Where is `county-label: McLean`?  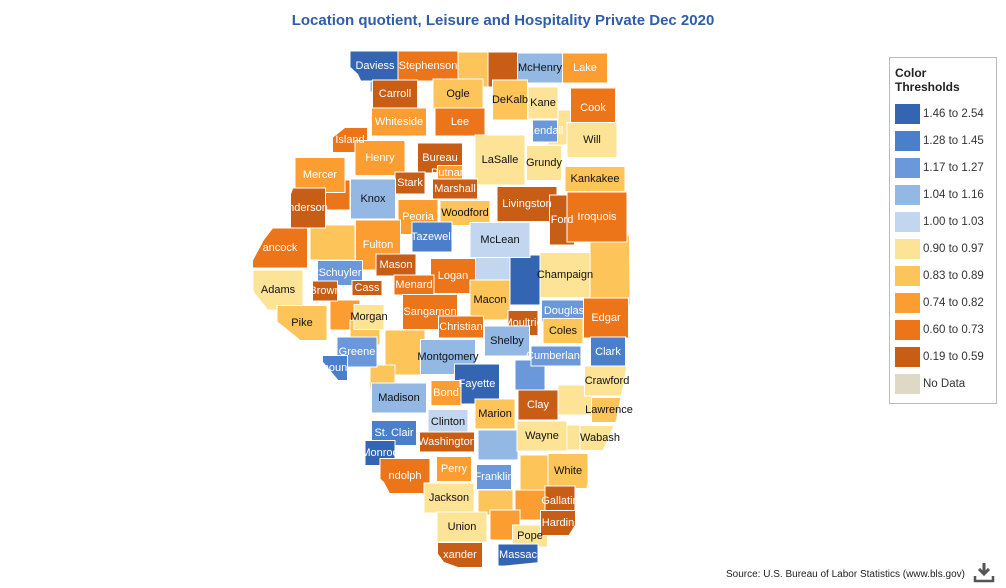
county-label: McLean is located at coordinates (499, 240).